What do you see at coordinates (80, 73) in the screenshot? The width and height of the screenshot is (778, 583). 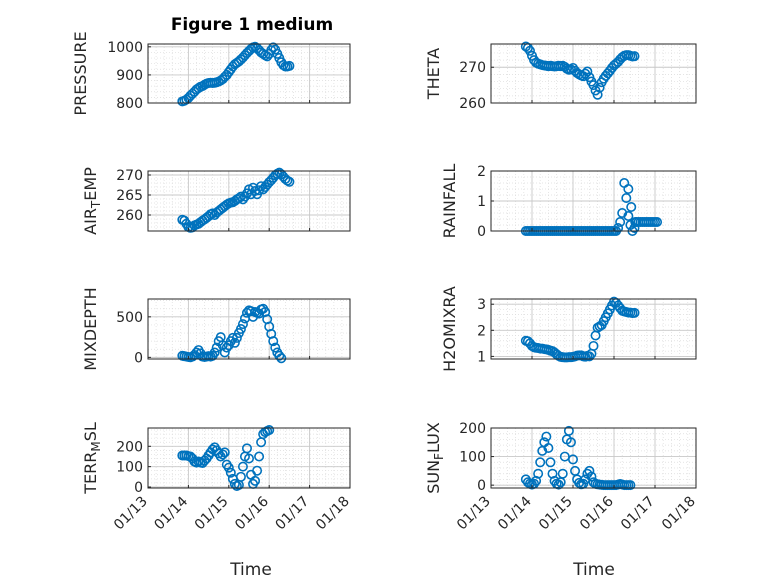 I see `y-axis-label-part: PRESSURE` at bounding box center [80, 73].